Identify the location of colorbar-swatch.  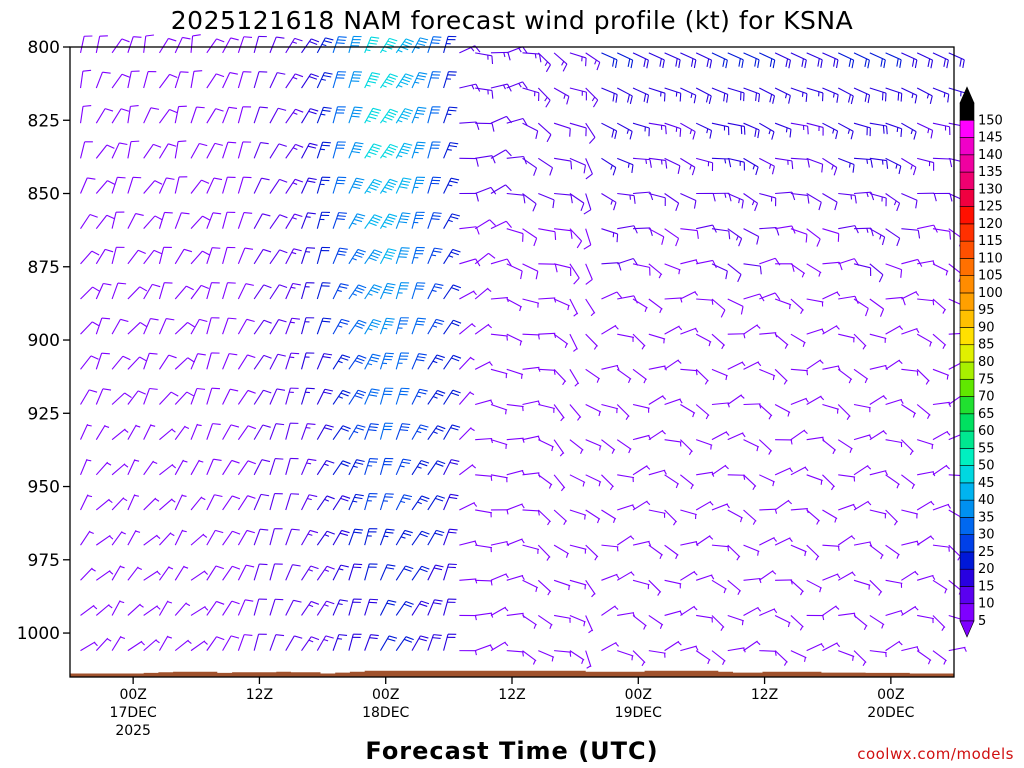
(967, 457).